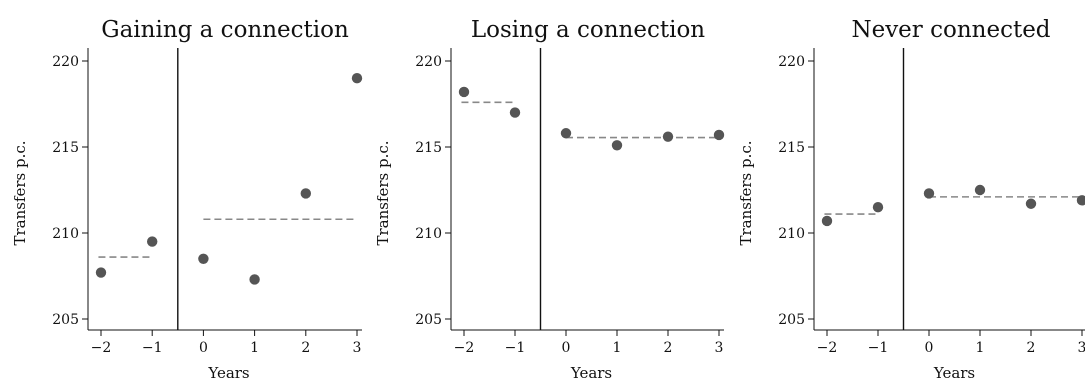 The width and height of the screenshot is (1085, 381). What do you see at coordinates (225, 30) in the screenshot?
I see `panel-title: Gaining a connection` at bounding box center [225, 30].